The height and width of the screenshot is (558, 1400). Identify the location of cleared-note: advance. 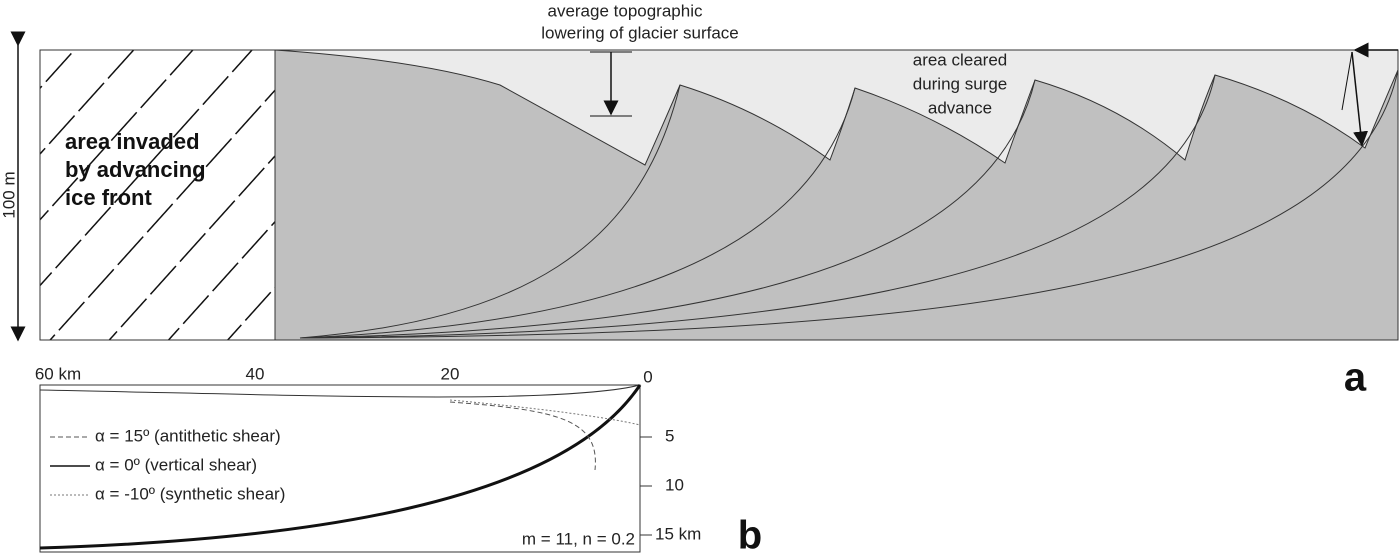
(960, 107).